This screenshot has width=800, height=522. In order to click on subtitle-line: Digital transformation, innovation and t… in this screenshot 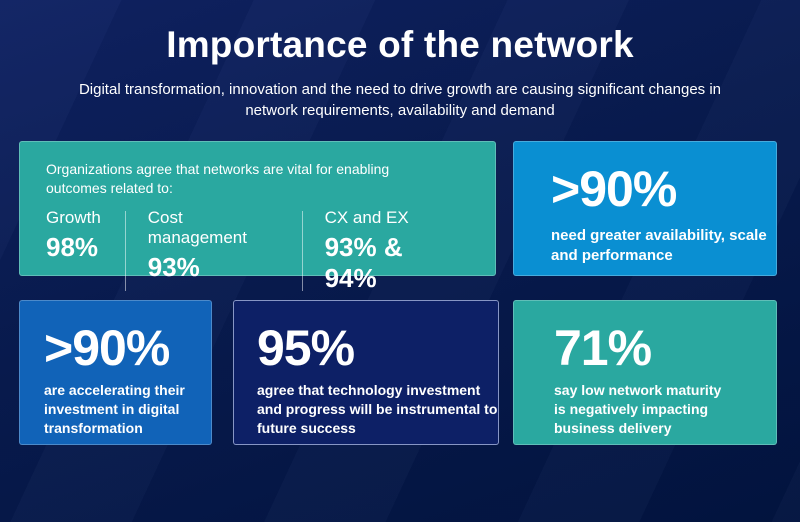, I will do `click(400, 89)`.